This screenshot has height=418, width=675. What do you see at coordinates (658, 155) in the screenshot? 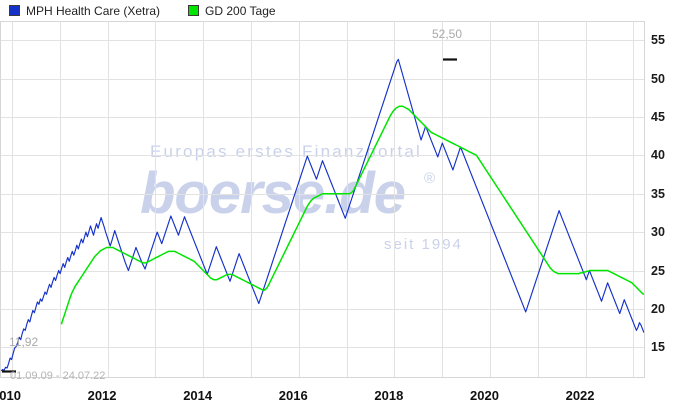
I see `y-axis-tick-label: 40` at bounding box center [658, 155].